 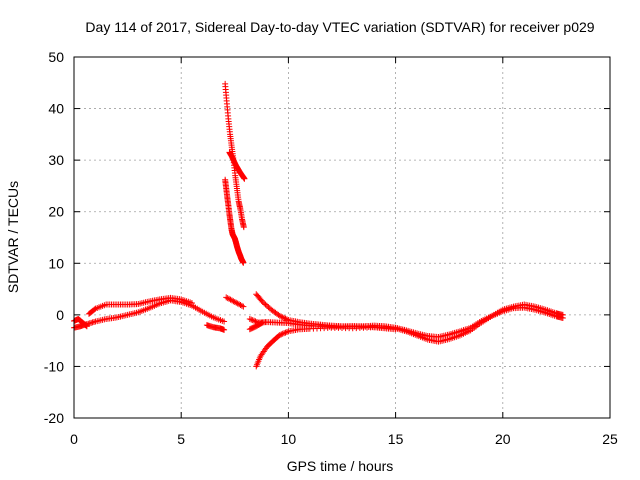 What do you see at coordinates (224, 329) in the screenshot?
I see `data-point-arc-d` at bounding box center [224, 329].